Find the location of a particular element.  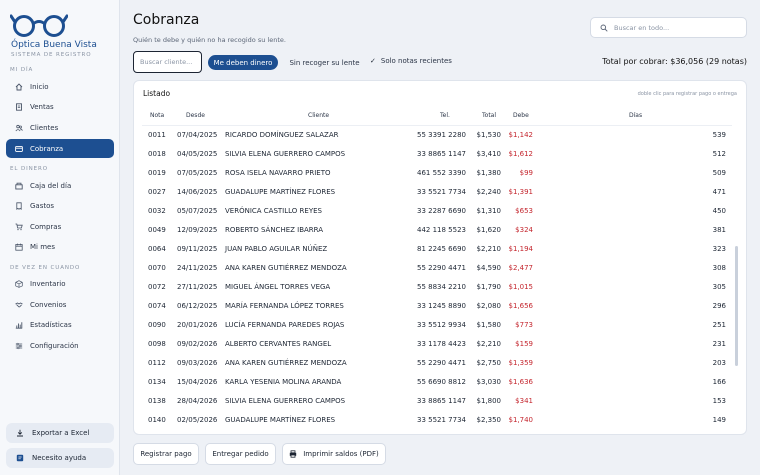

deliver-order-button: Entregar pedido is located at coordinates (240, 454).